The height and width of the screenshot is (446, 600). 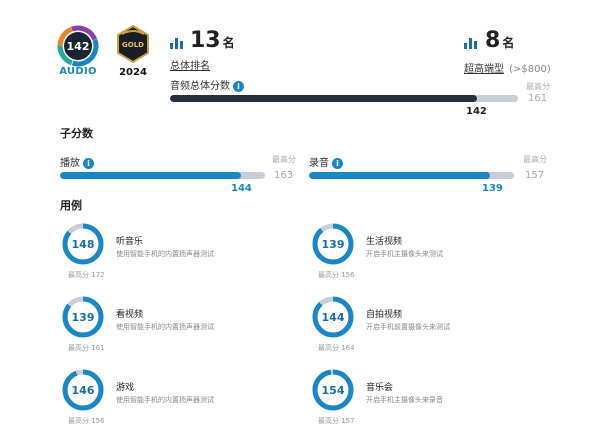 What do you see at coordinates (535, 159) in the screenshot?
I see `recording-max-label: 最高分` at bounding box center [535, 159].